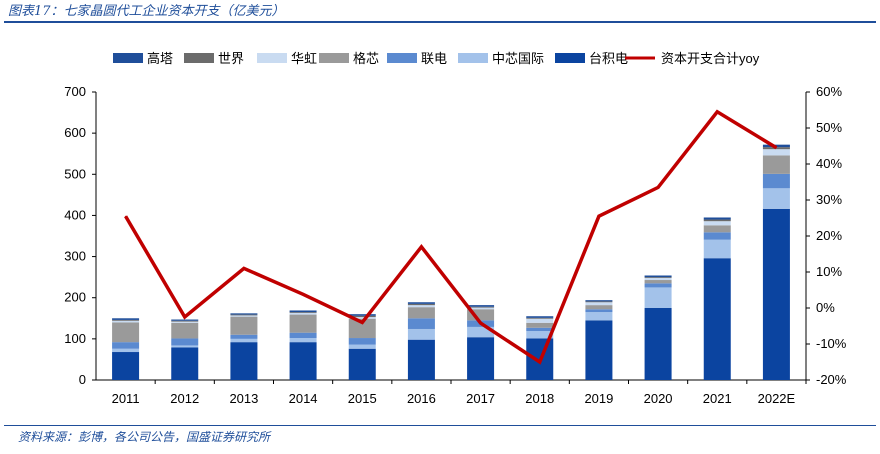 The width and height of the screenshot is (880, 454). Describe the element at coordinates (831, 343) in the screenshot. I see `y2-tick-label: -10%` at that location.